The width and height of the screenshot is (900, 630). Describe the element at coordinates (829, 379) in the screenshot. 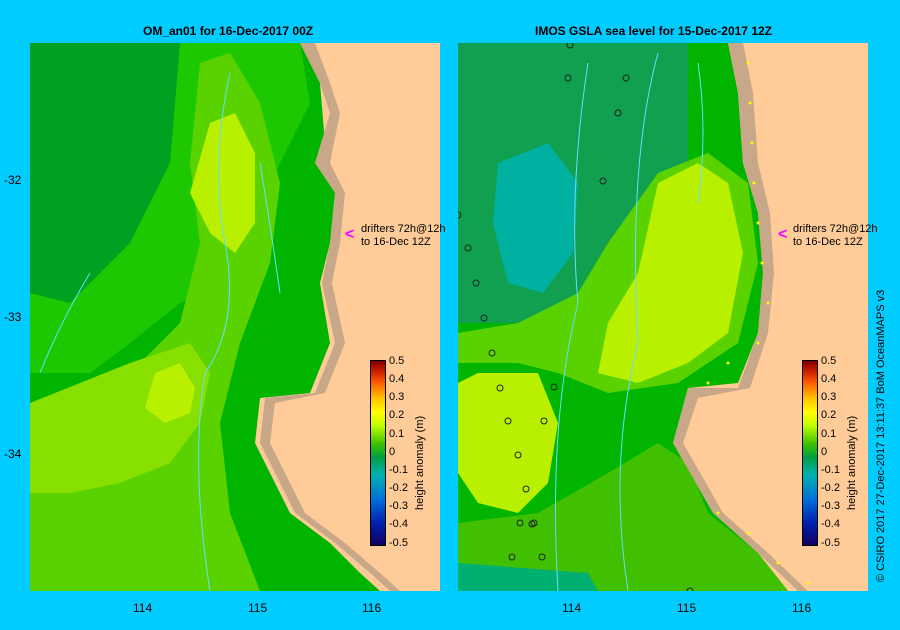

I see `right-cb-label: 0.4` at that location.